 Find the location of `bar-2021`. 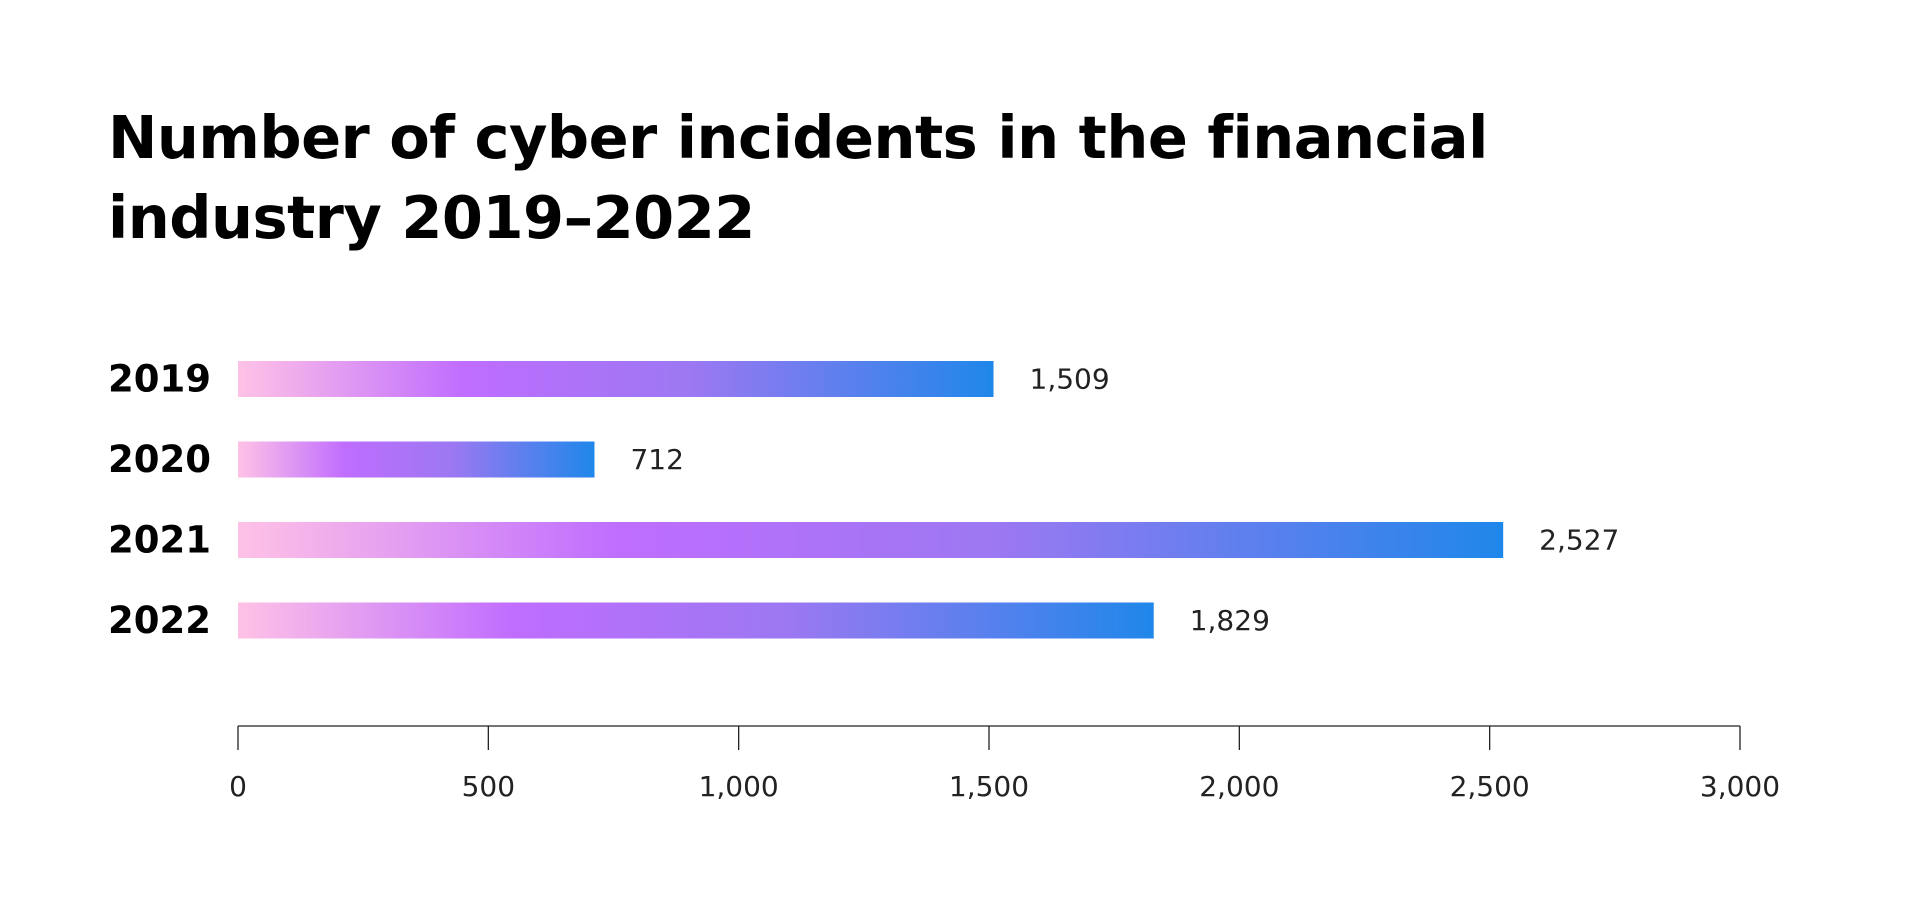

bar-2021 is located at coordinates (871, 540).